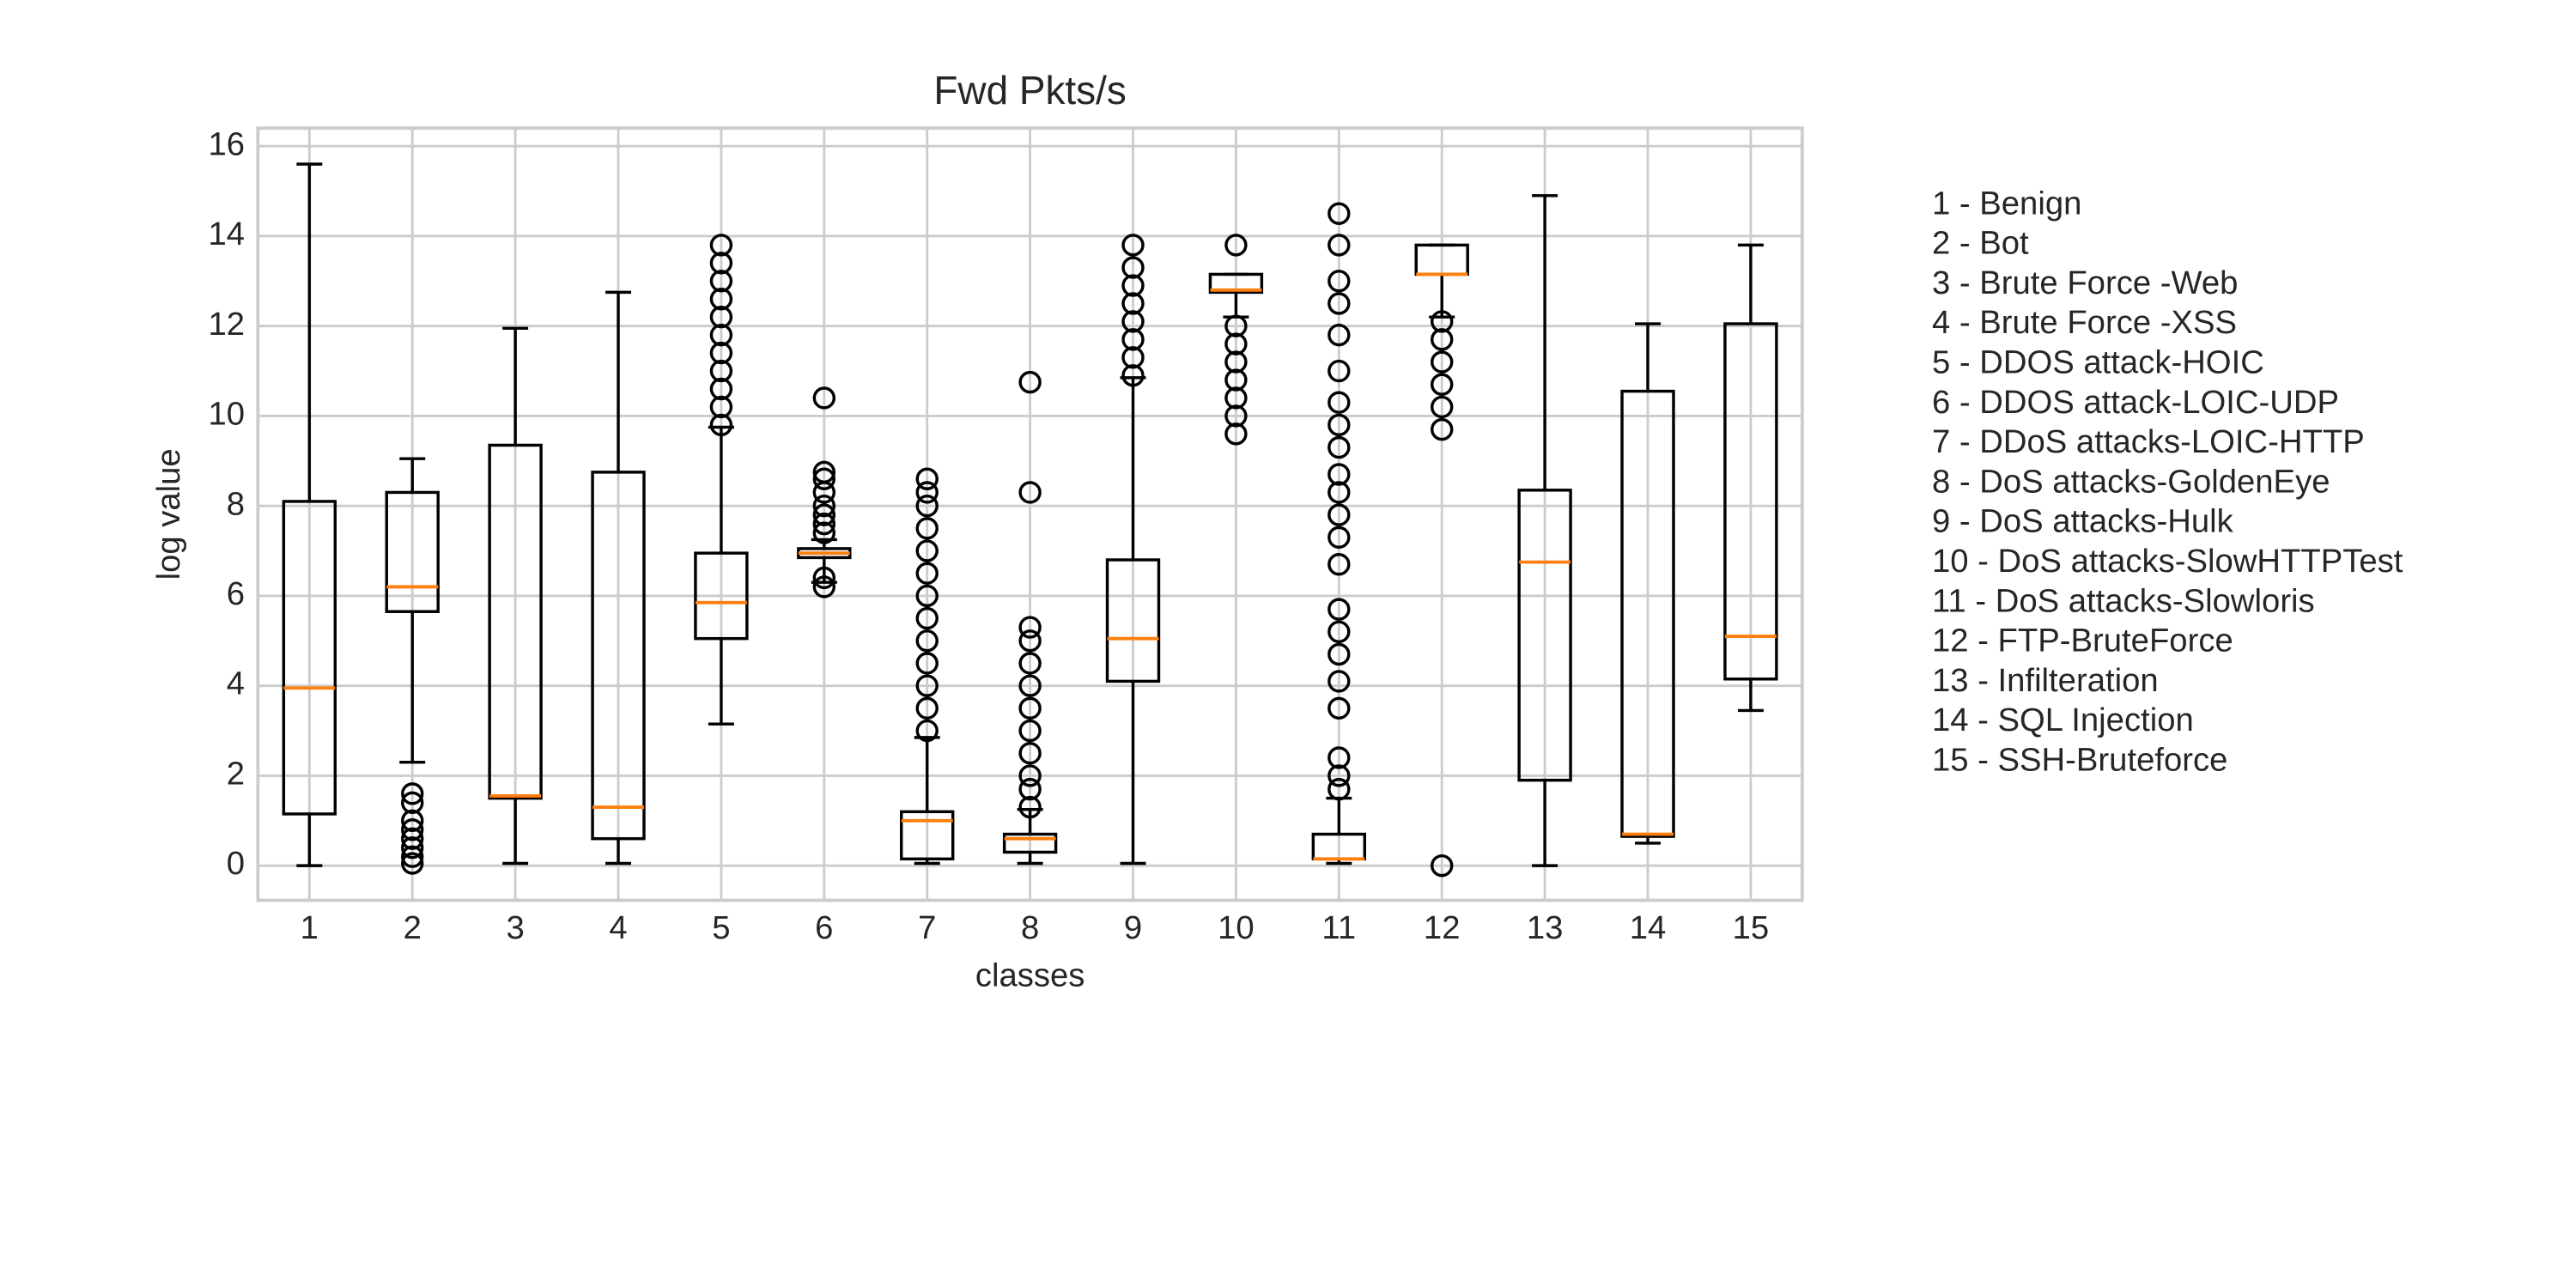  Describe the element at coordinates (2131, 481) in the screenshot. I see `legend-entry: 8 - DoS attacks-GoldenEye` at that location.